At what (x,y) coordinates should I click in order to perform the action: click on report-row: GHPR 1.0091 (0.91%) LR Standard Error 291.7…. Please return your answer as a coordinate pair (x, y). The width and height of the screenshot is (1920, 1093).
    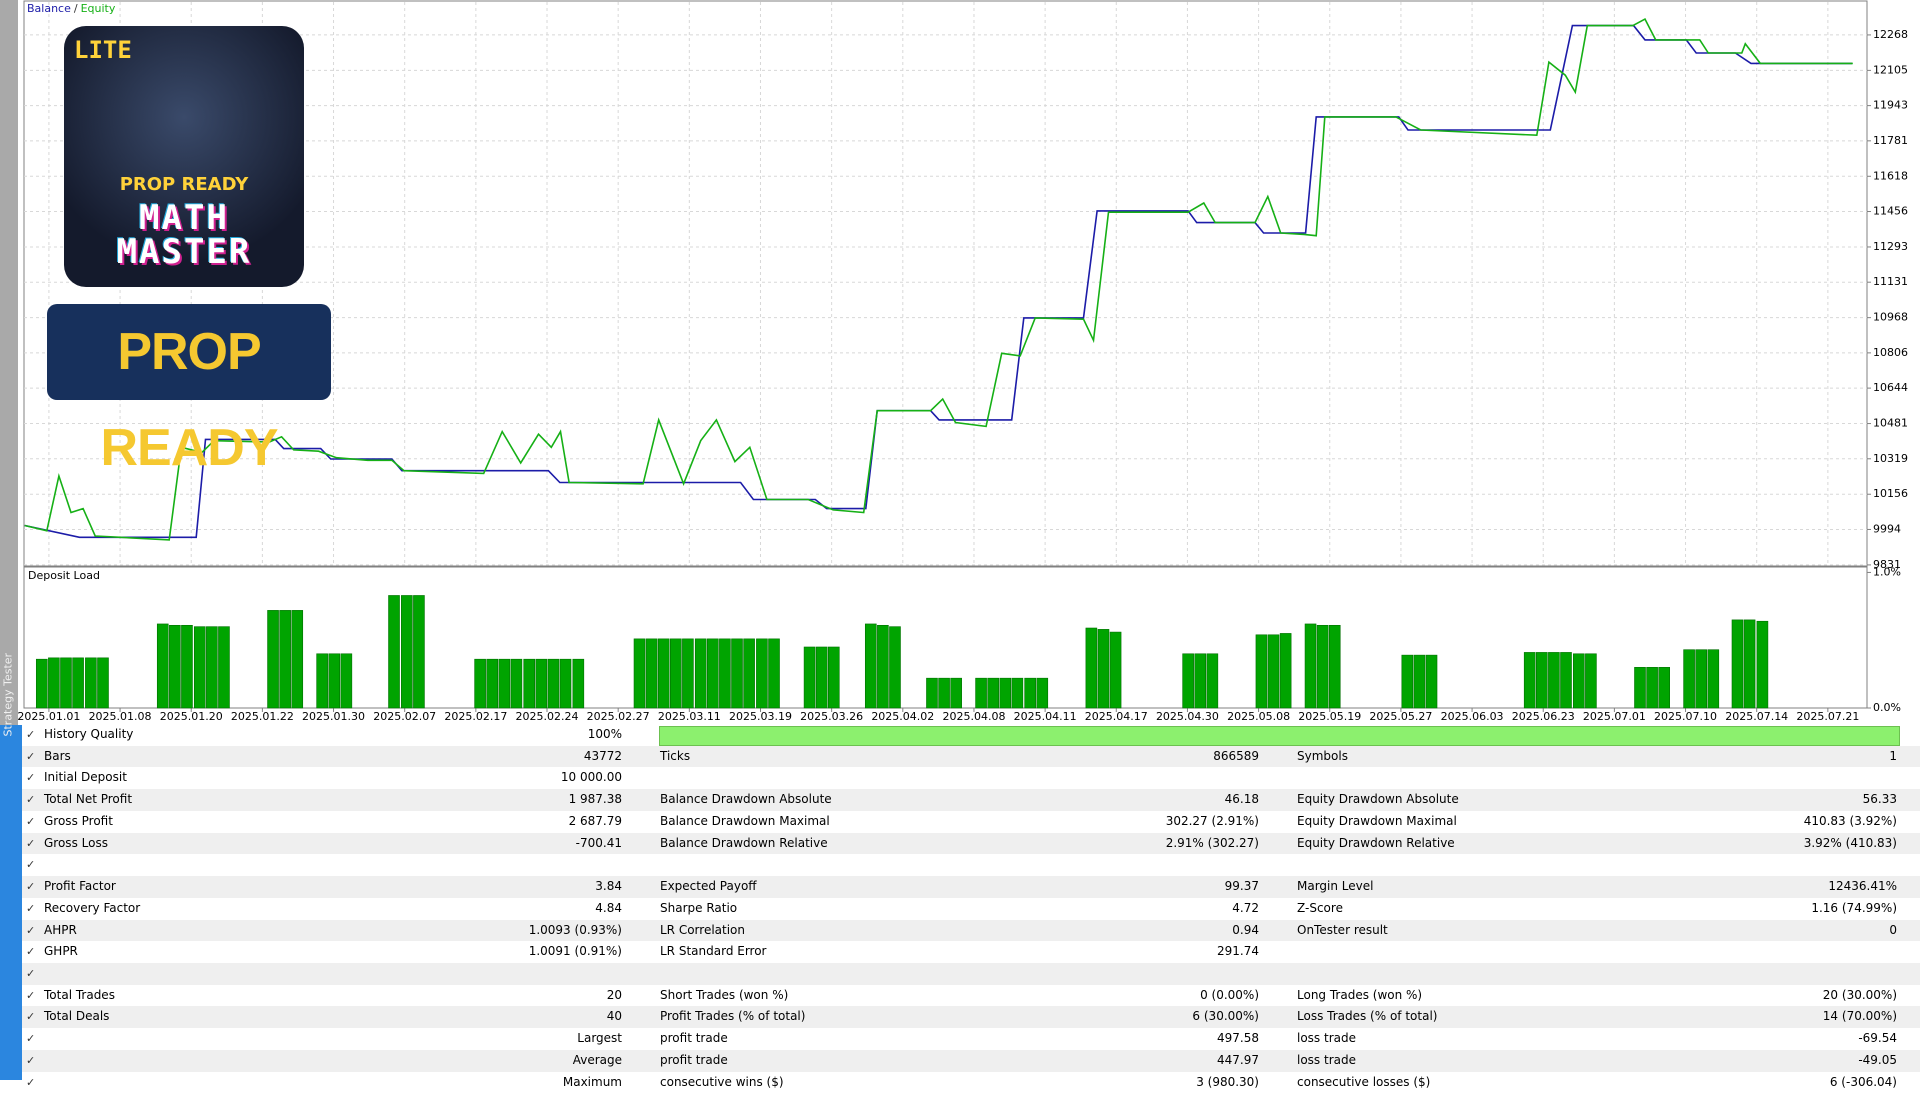
    Looking at the image, I should click on (971, 952).